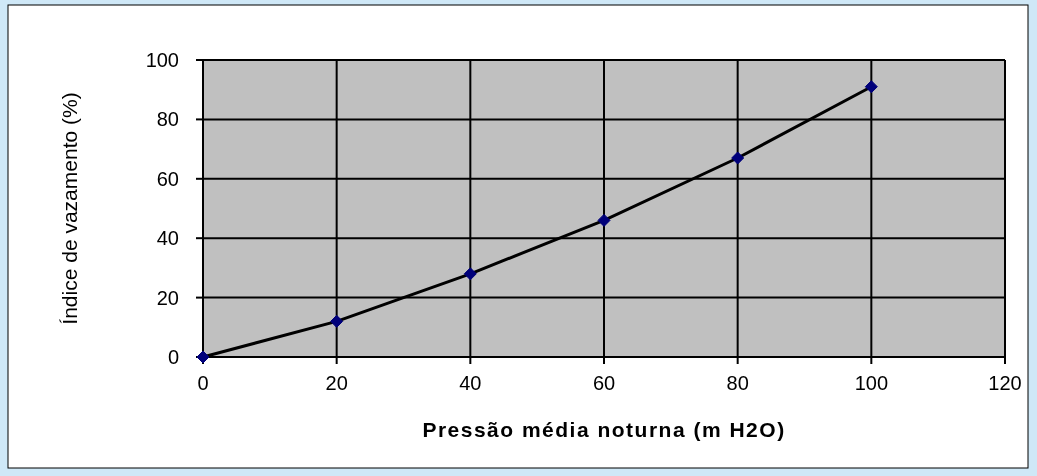 Image resolution: width=1037 pixels, height=476 pixels. I want to click on x-tick-label: 120, so click(1005, 383).